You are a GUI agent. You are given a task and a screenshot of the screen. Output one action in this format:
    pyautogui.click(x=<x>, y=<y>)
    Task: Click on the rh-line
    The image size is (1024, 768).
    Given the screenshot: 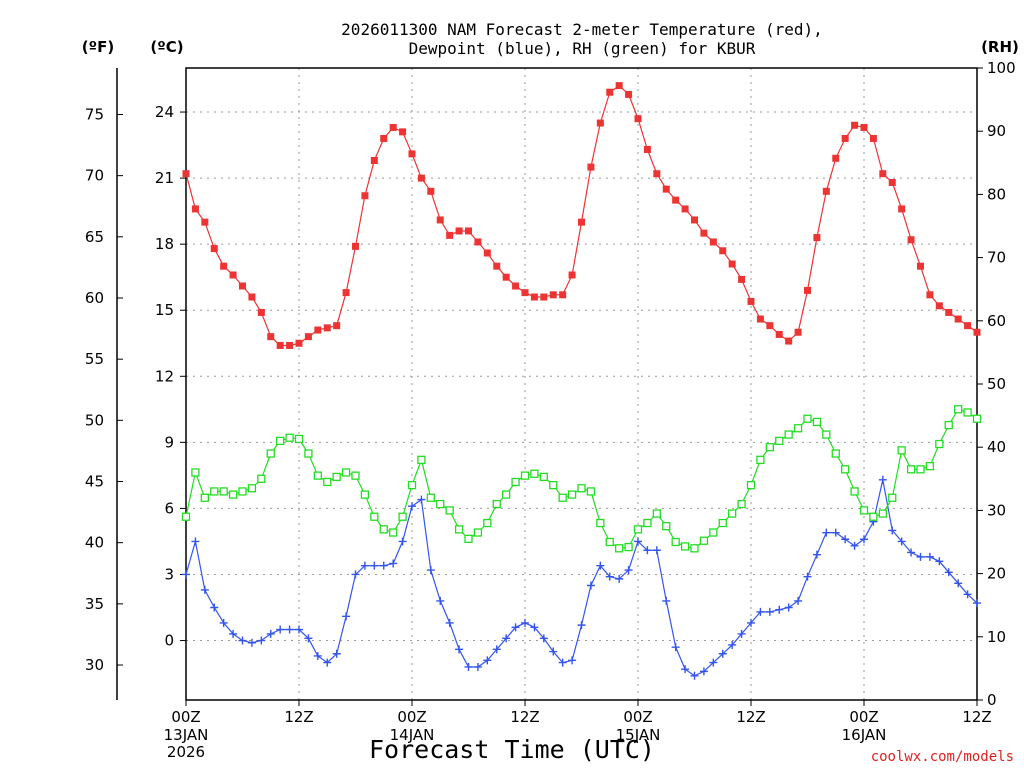 What is the action you would take?
    pyautogui.click(x=581, y=478)
    